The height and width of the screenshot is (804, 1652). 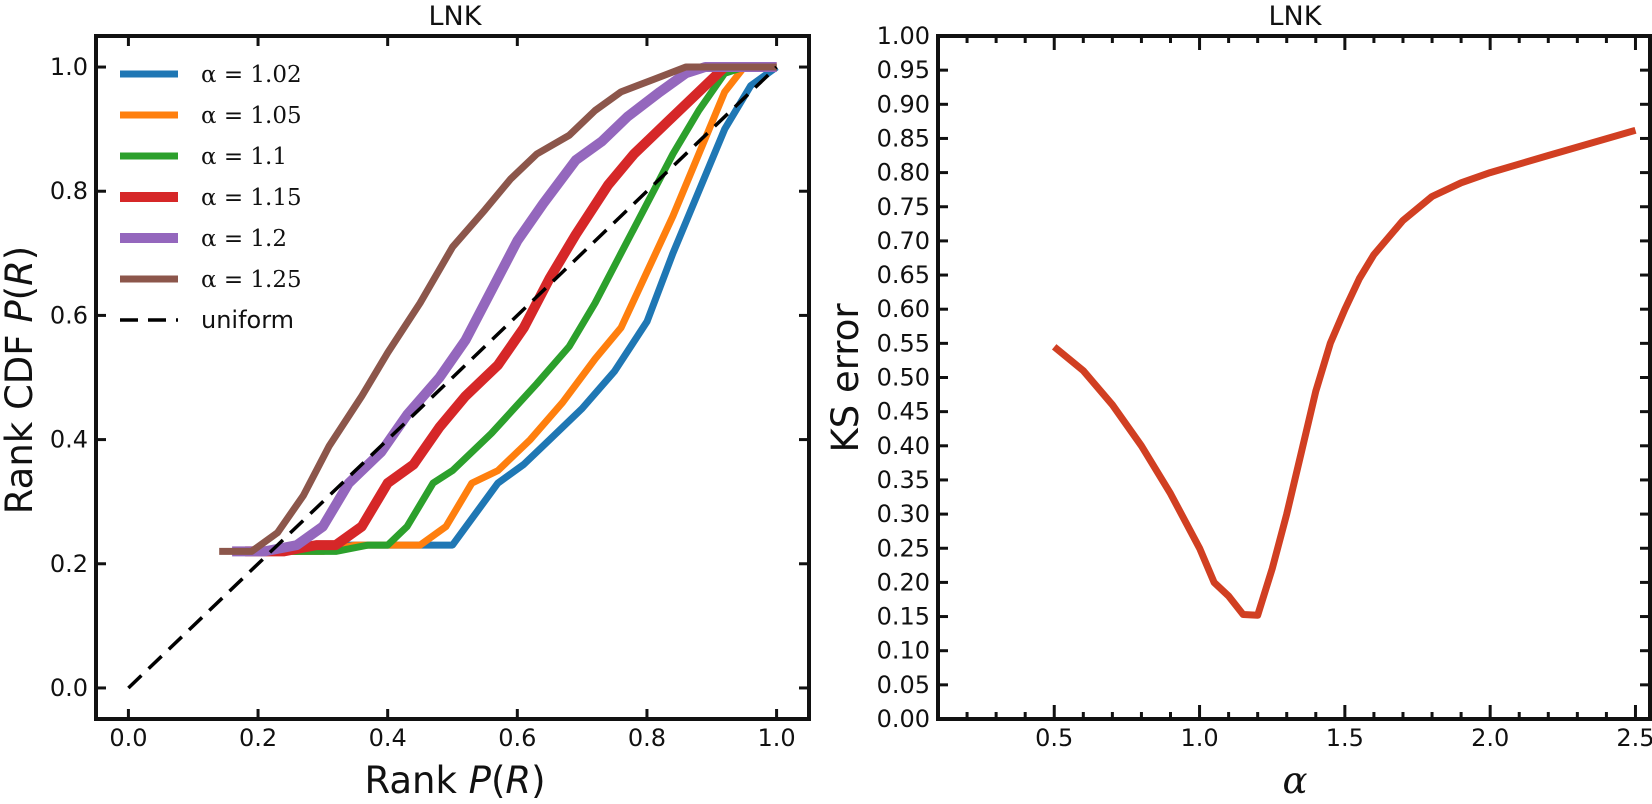 What do you see at coordinates (251, 280) in the screenshot?
I see `legend-label-5: α = 1.25` at bounding box center [251, 280].